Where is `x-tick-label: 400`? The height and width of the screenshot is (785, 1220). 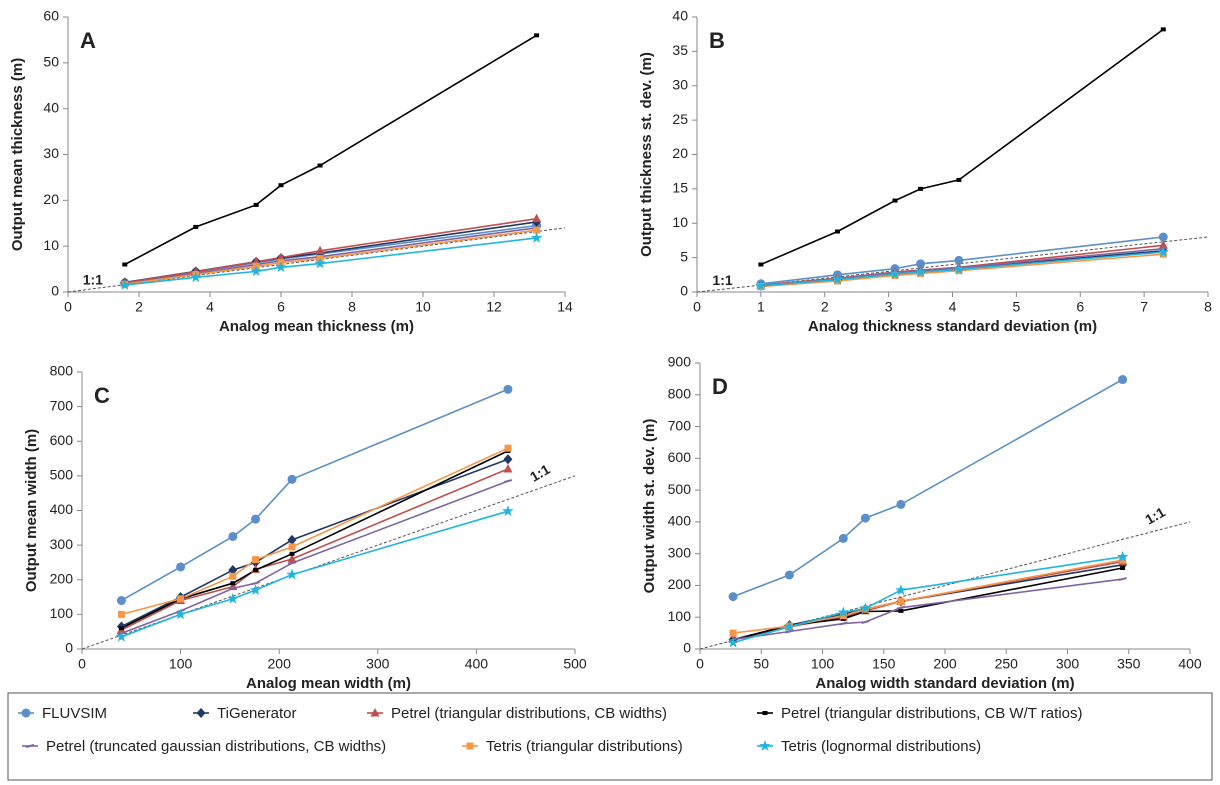 x-tick-label: 400 is located at coordinates (1190, 664).